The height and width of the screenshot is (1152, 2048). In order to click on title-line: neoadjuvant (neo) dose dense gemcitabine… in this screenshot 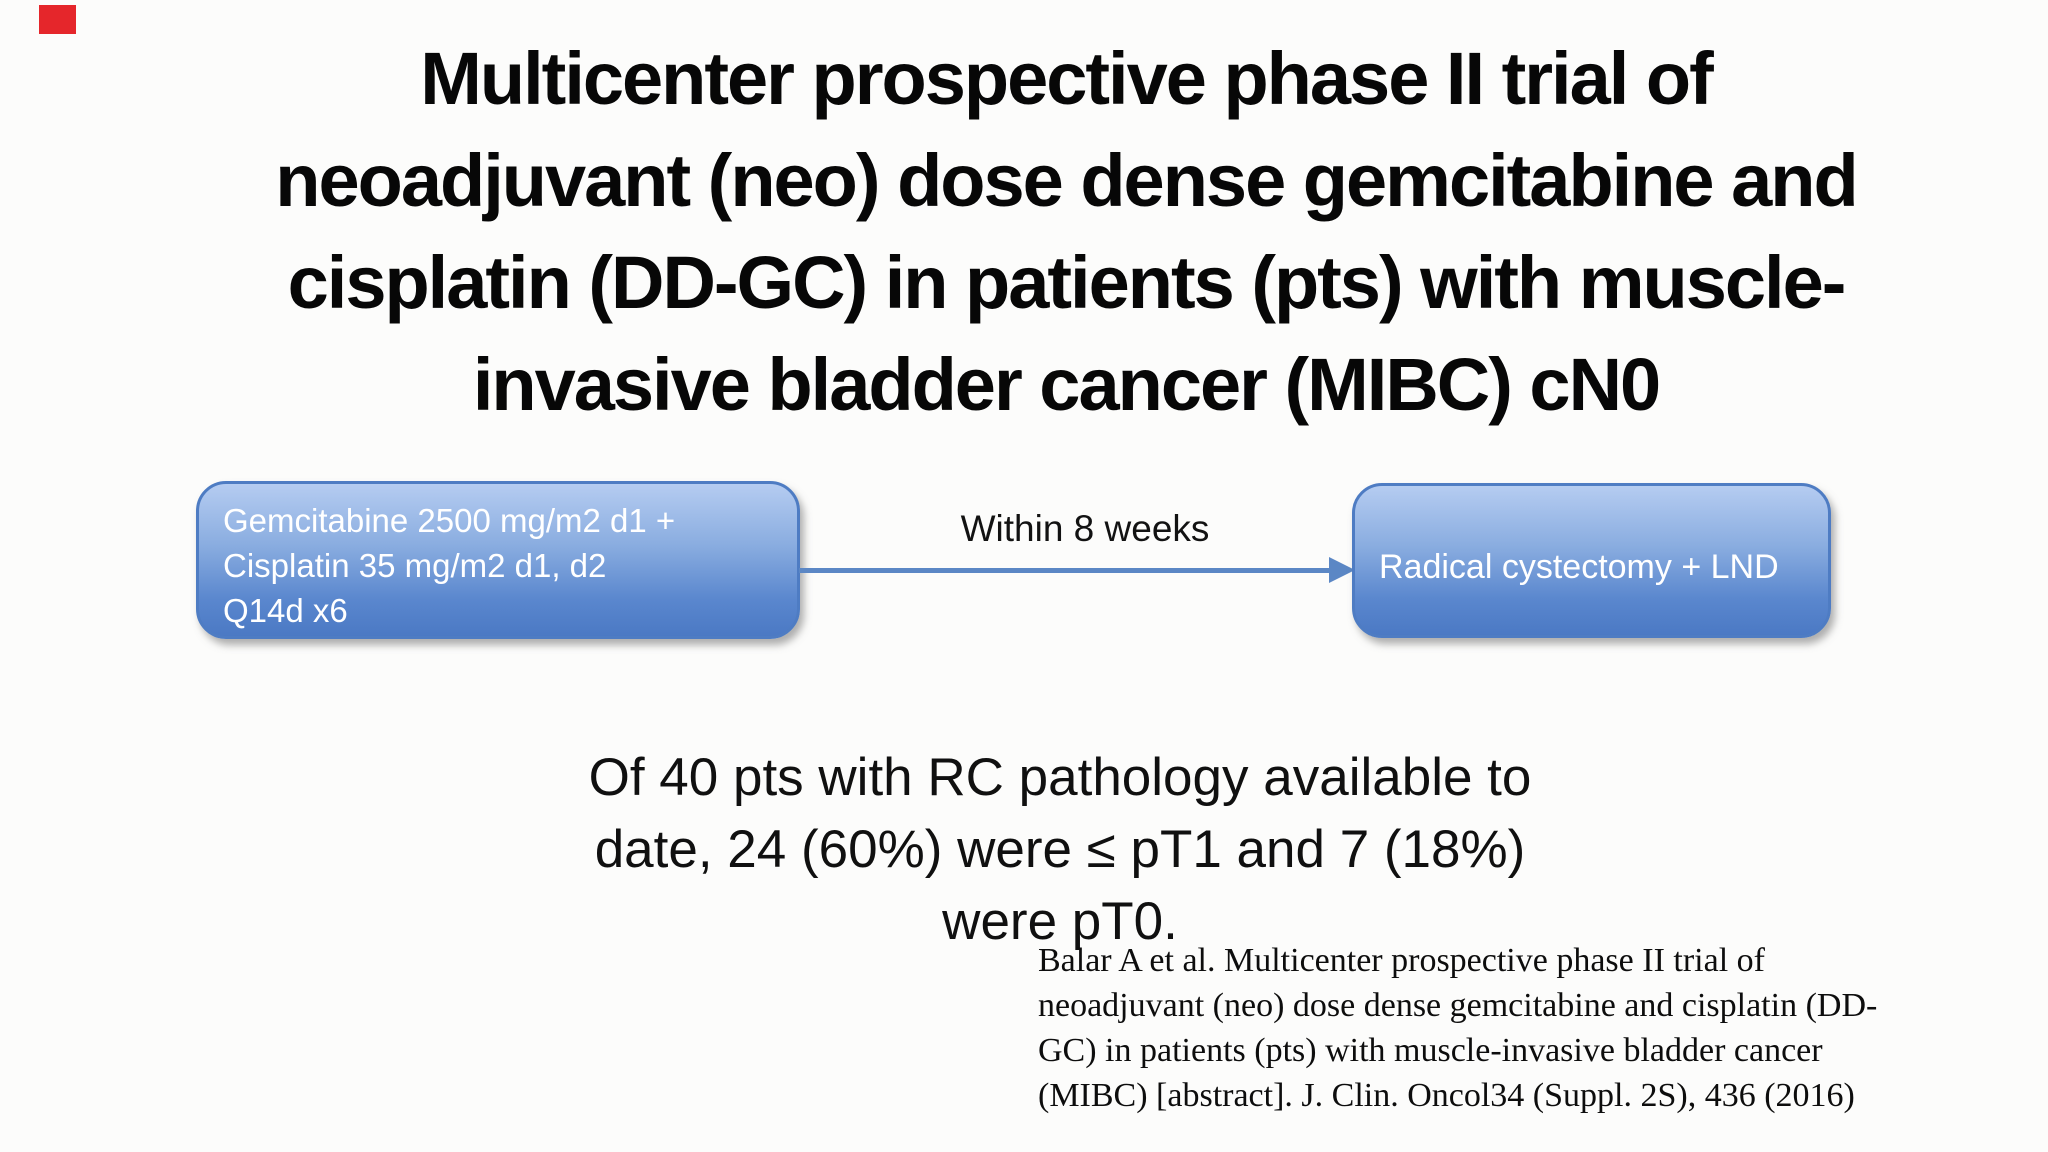, I will do `click(1066, 180)`.